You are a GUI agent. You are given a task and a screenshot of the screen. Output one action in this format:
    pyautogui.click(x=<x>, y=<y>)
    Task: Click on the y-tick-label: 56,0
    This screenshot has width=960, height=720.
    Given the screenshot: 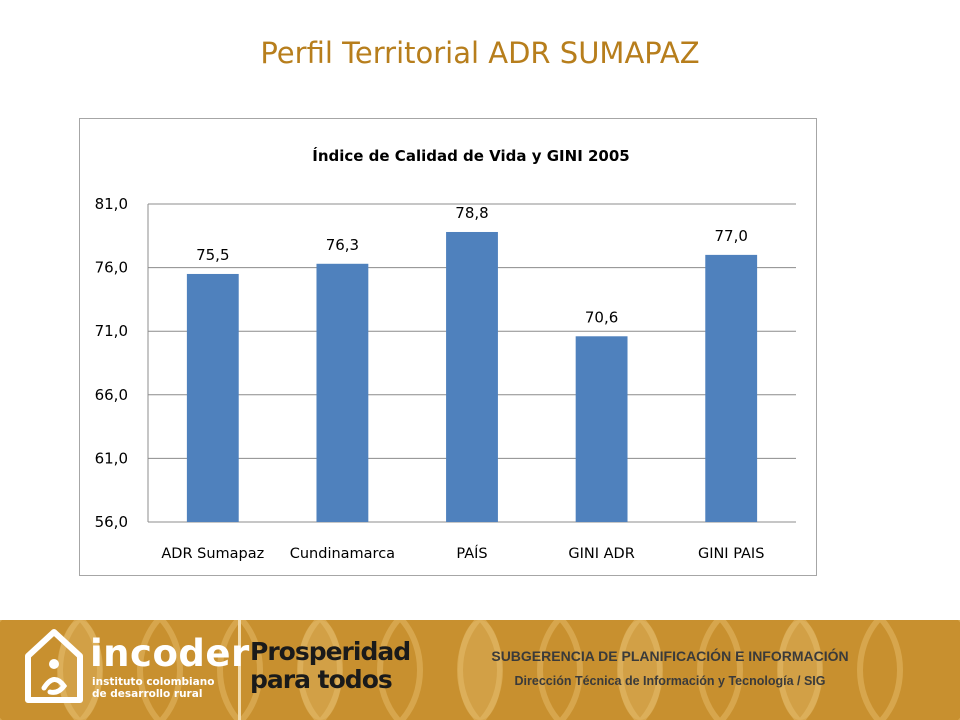 What is the action you would take?
    pyautogui.click(x=111, y=522)
    